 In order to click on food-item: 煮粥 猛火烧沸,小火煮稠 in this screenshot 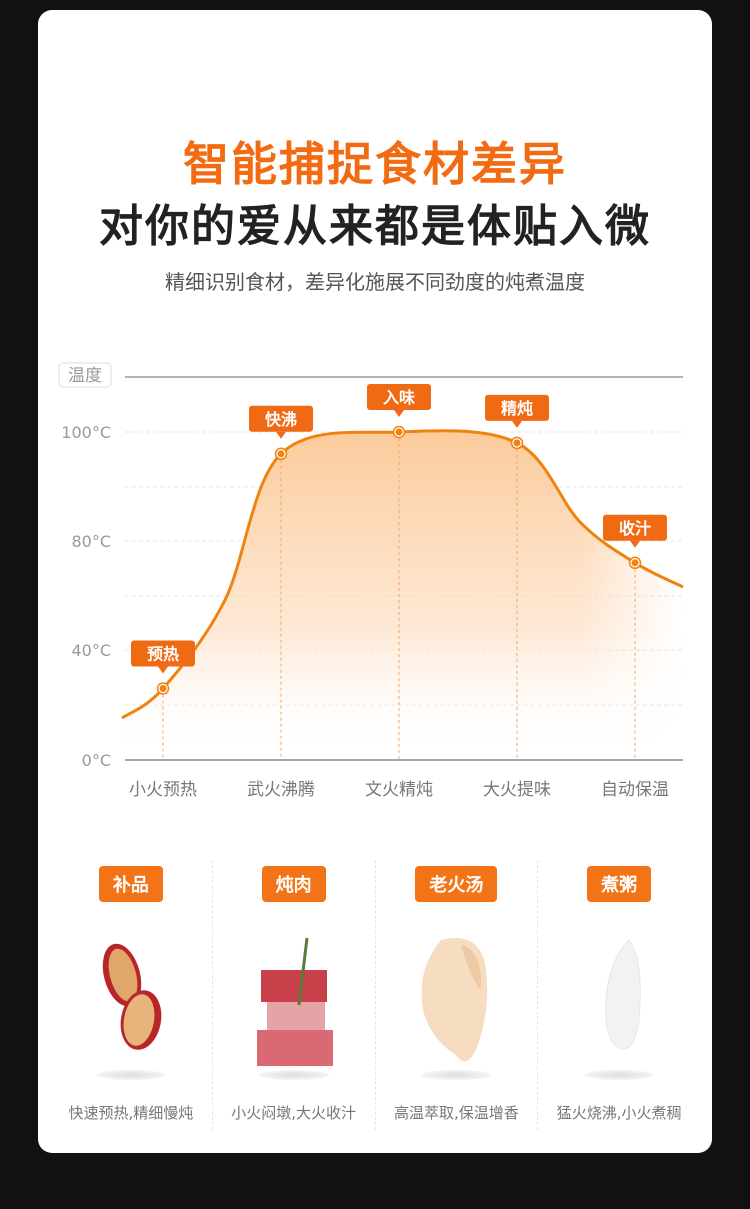, I will do `click(619, 995)`.